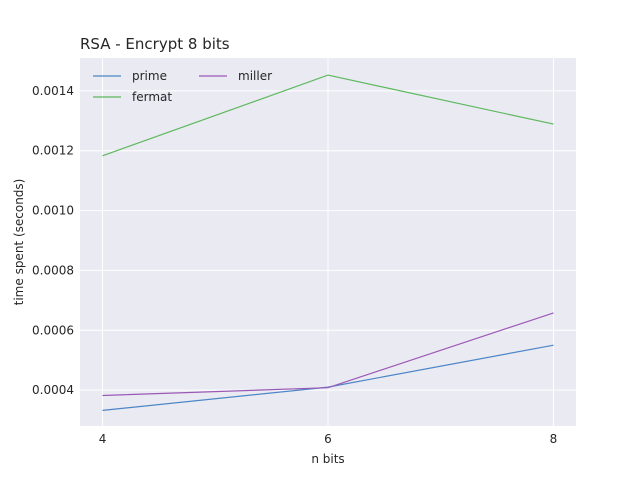  What do you see at coordinates (155, 44) in the screenshot?
I see `chart-title: RSA - Encrypt 8 bits` at bounding box center [155, 44].